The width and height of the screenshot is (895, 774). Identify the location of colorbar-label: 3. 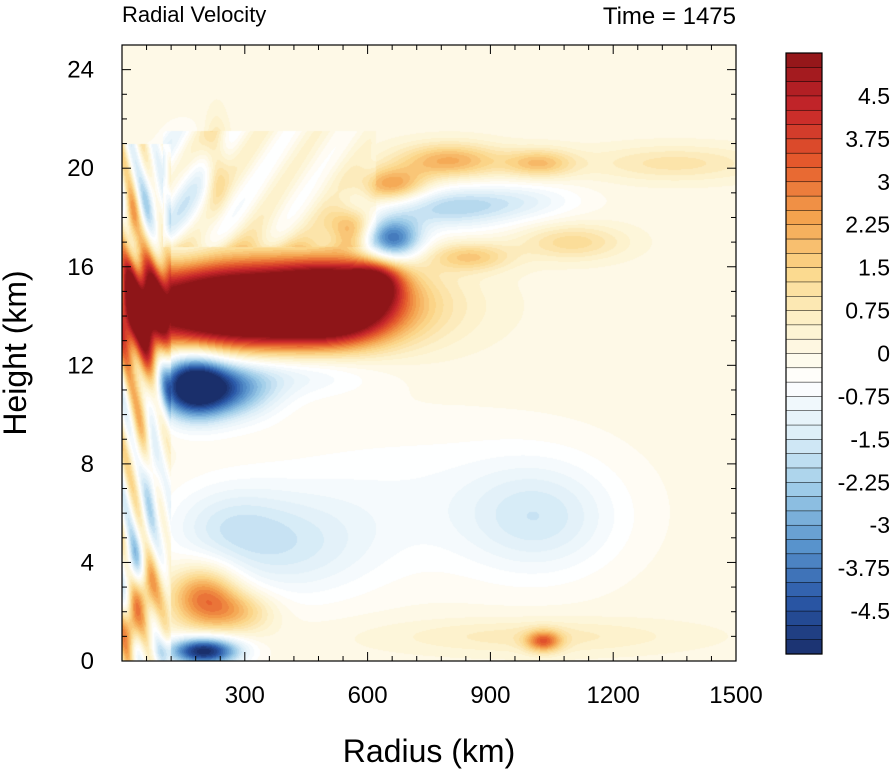
(883, 182).